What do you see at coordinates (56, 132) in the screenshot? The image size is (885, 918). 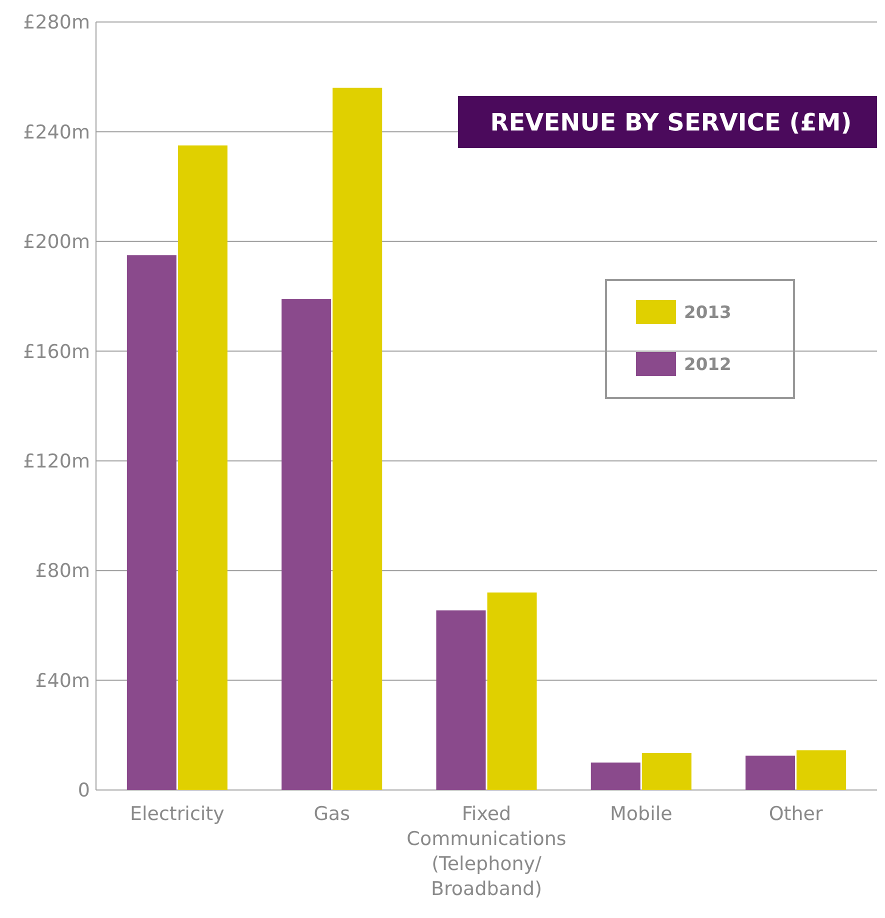 I see `y-tick-label: £240m` at bounding box center [56, 132].